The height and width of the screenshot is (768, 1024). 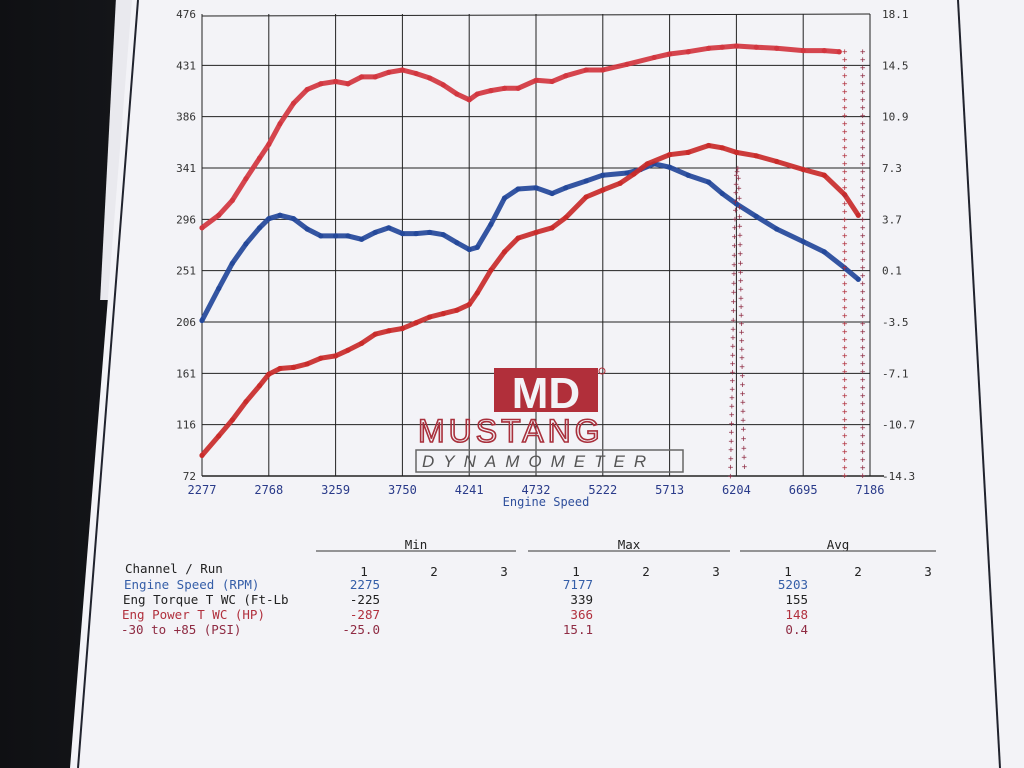 What do you see at coordinates (202, 490) in the screenshot?
I see `x-tick-label: 2277` at bounding box center [202, 490].